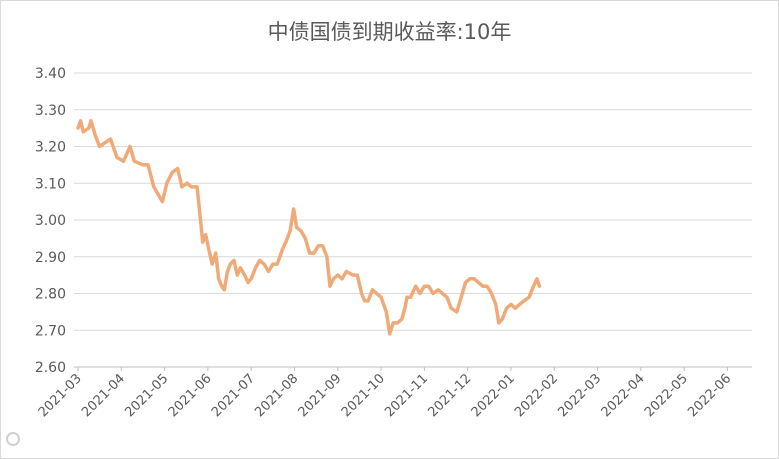 Image resolution: width=779 pixels, height=459 pixels. What do you see at coordinates (190, 395) in the screenshot?
I see `x-tick-label: 2021-06` at bounding box center [190, 395].